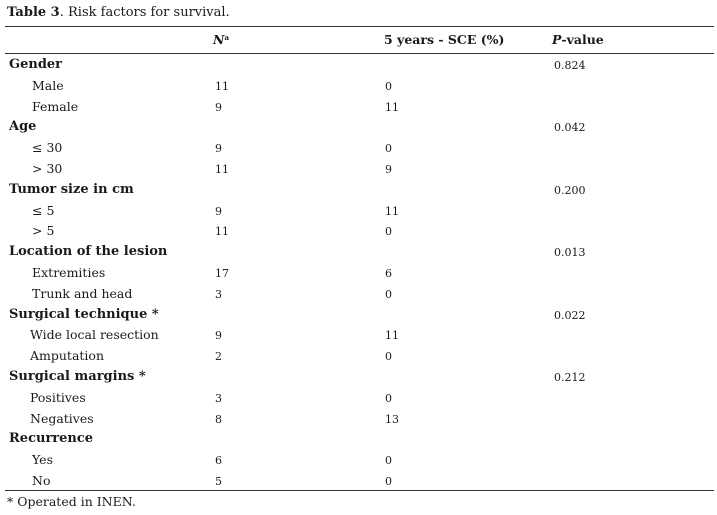 Image resolution: width=717 pixels, height=515 pixels. I want to click on group-row: Gender 0.824, so click(358, 65).